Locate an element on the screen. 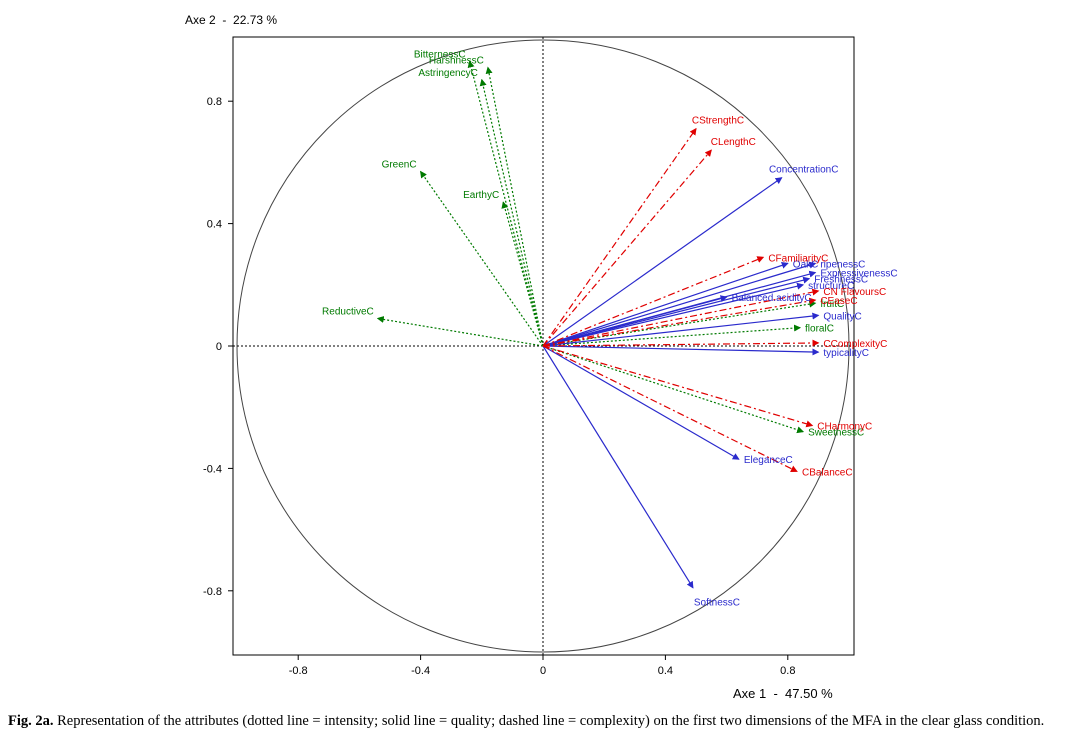 This screenshot has width=1080, height=756. vector-label-cn-flavoursc: CN FlavoursC is located at coordinates (854, 292).